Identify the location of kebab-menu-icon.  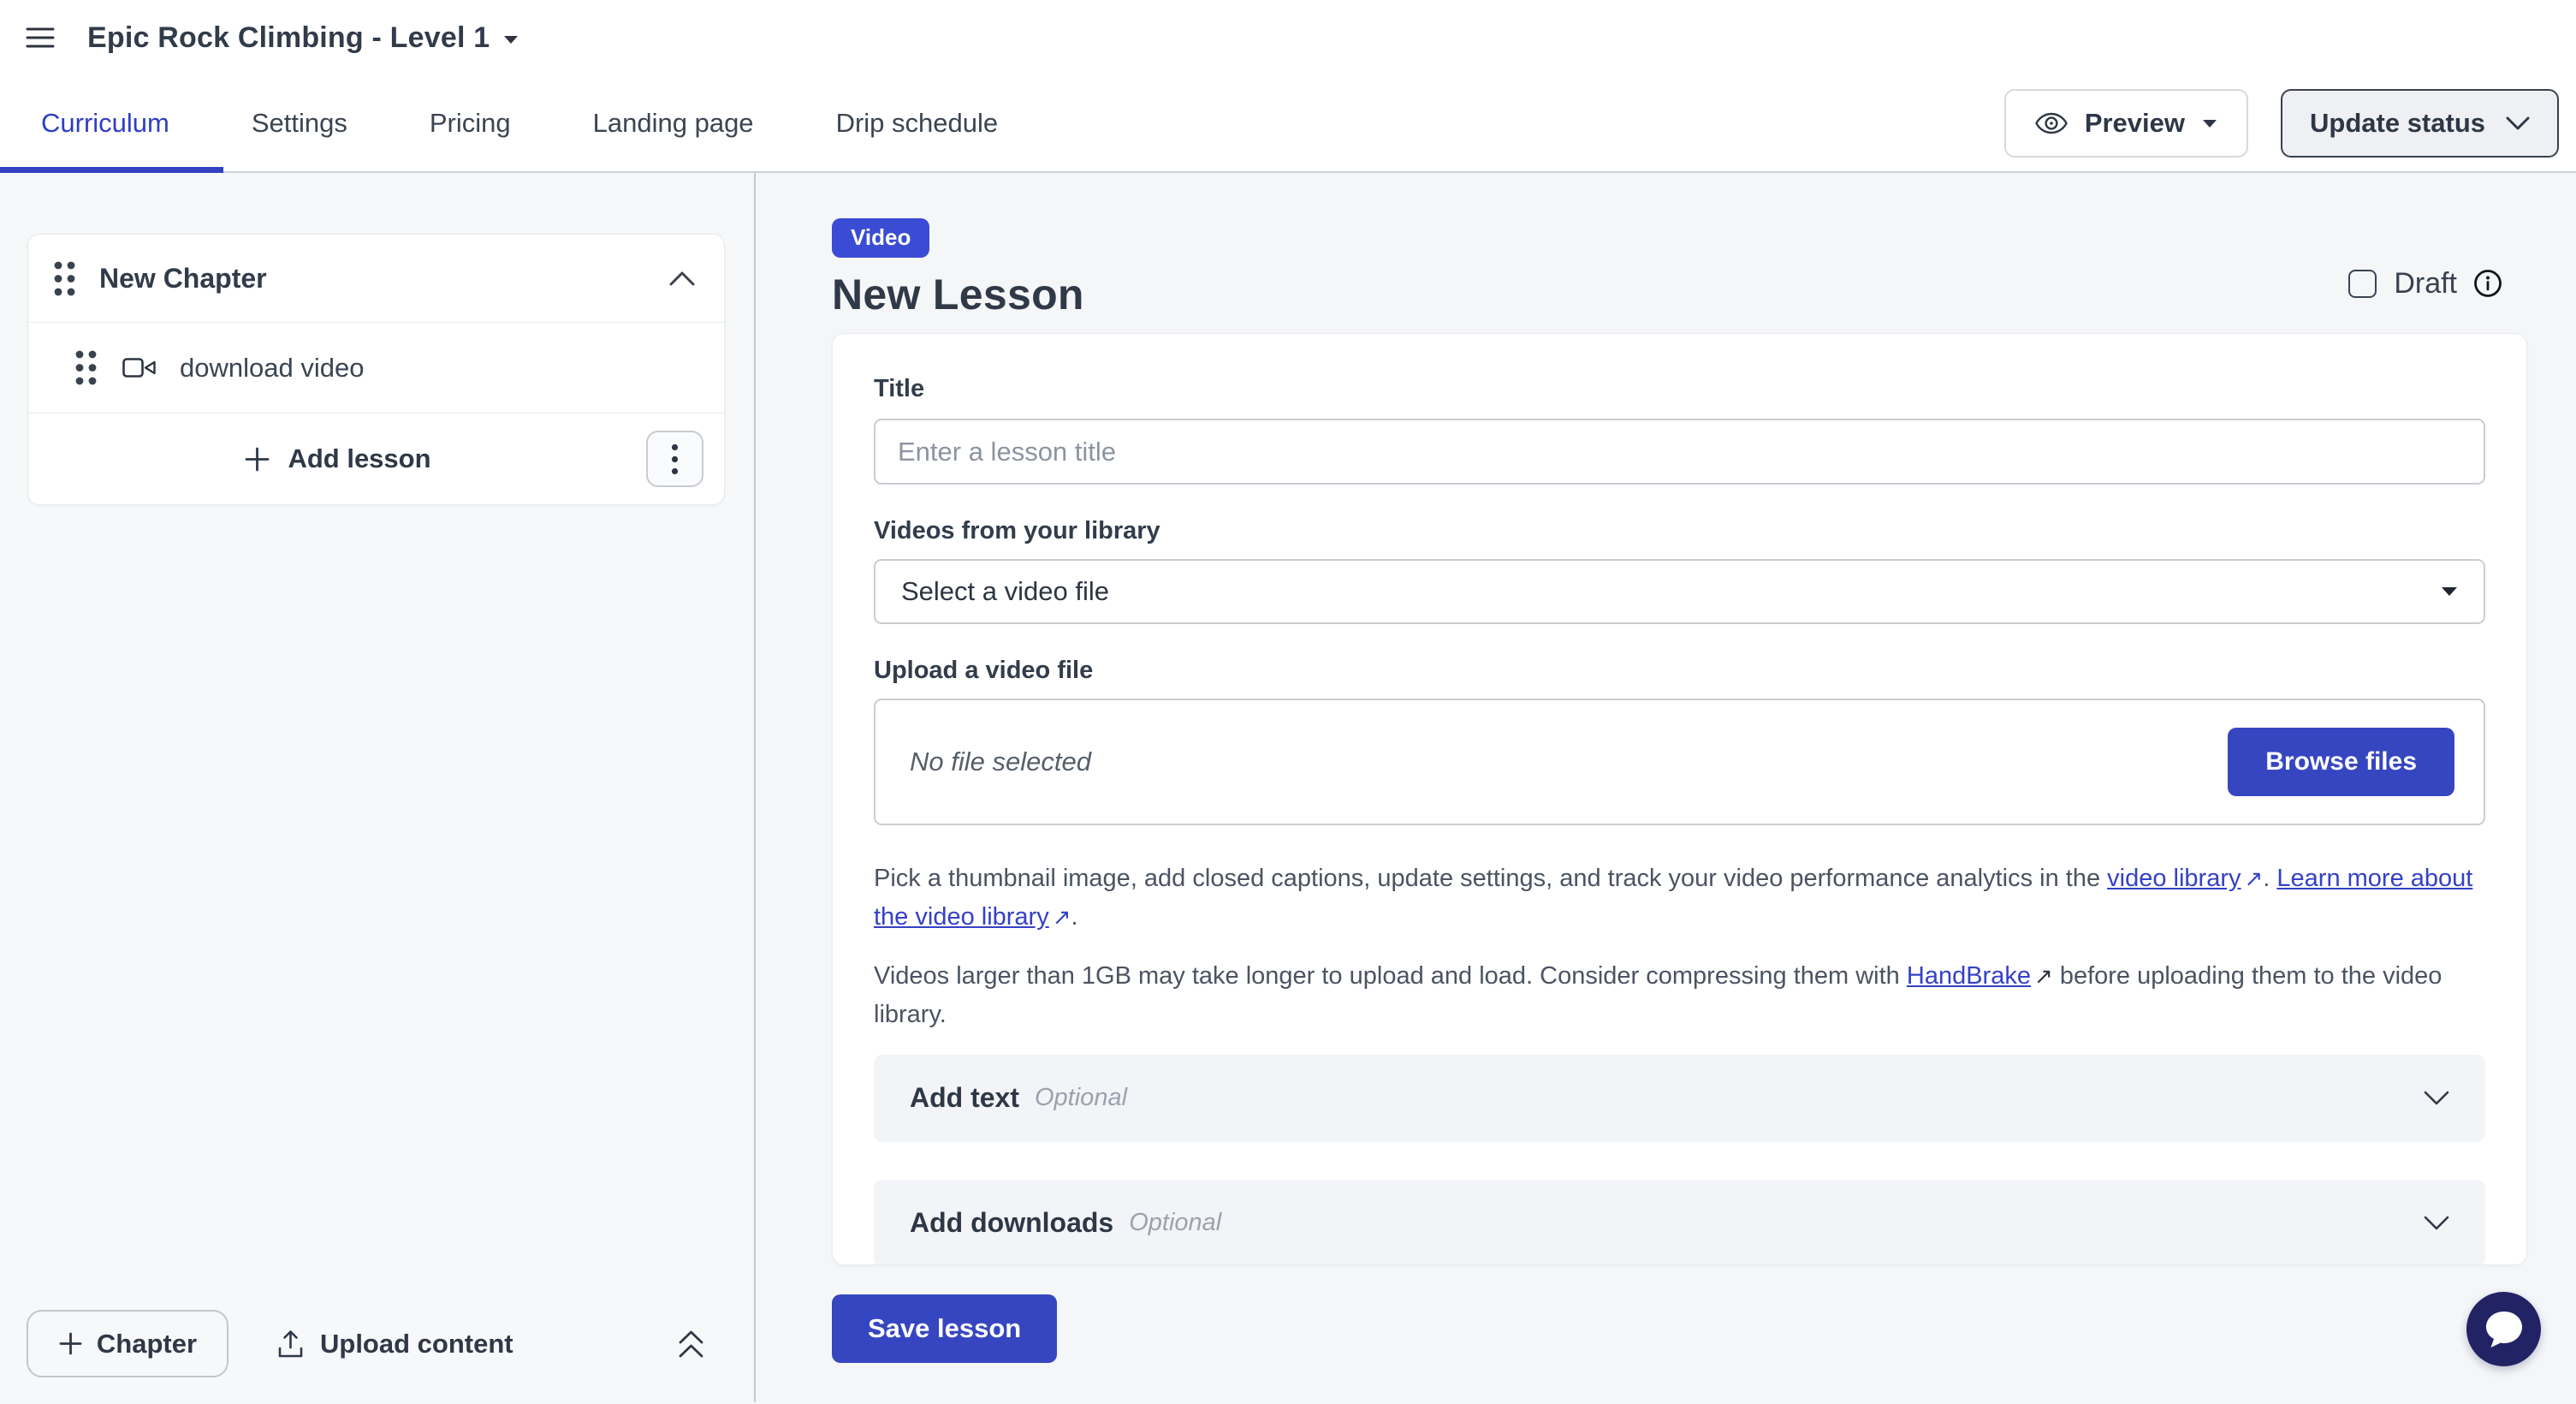
(675, 458).